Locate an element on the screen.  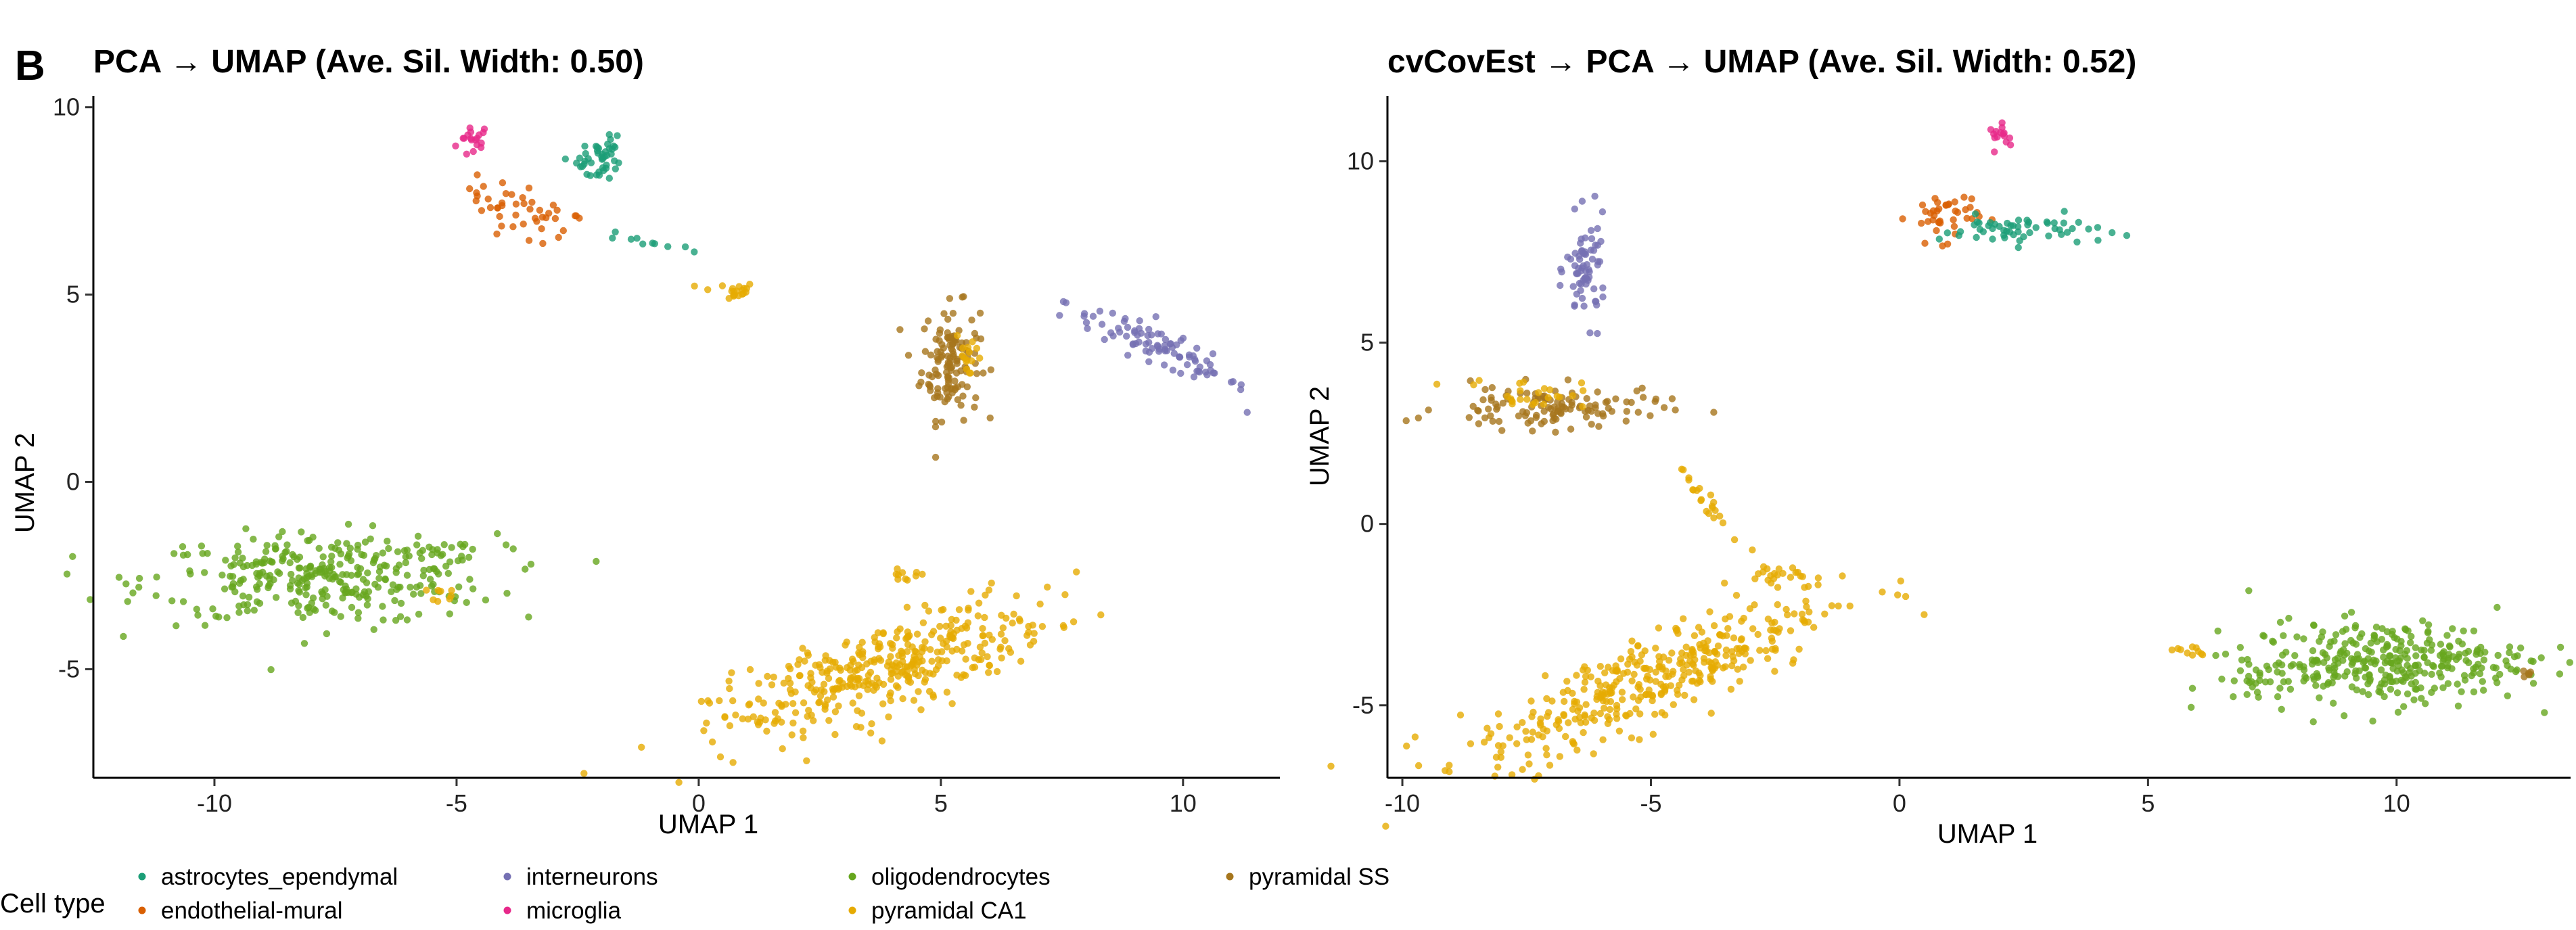
right-y-axis-title: UMAP 2 is located at coordinates (1320, 436).